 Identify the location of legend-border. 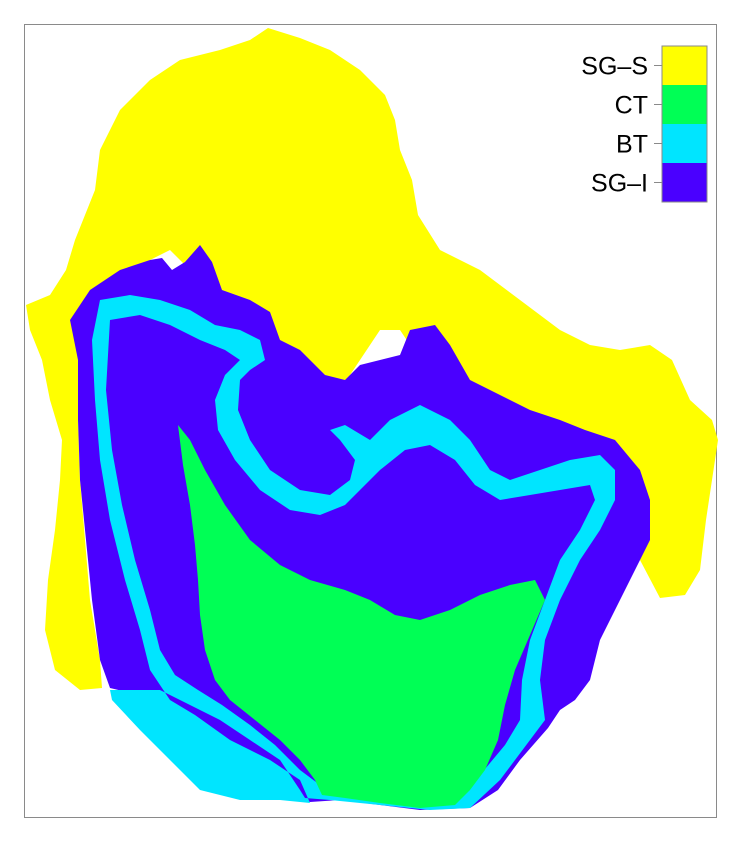
(684, 124).